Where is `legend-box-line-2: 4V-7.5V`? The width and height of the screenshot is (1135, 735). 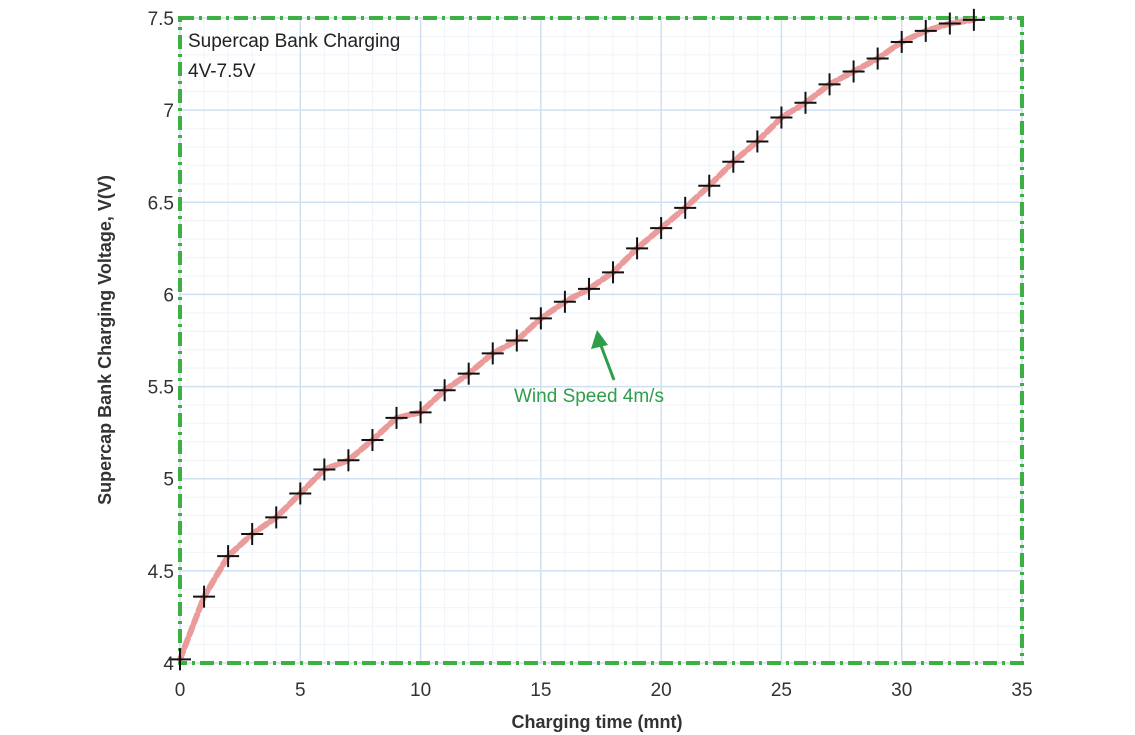
legend-box-line-2: 4V-7.5V is located at coordinates (222, 71).